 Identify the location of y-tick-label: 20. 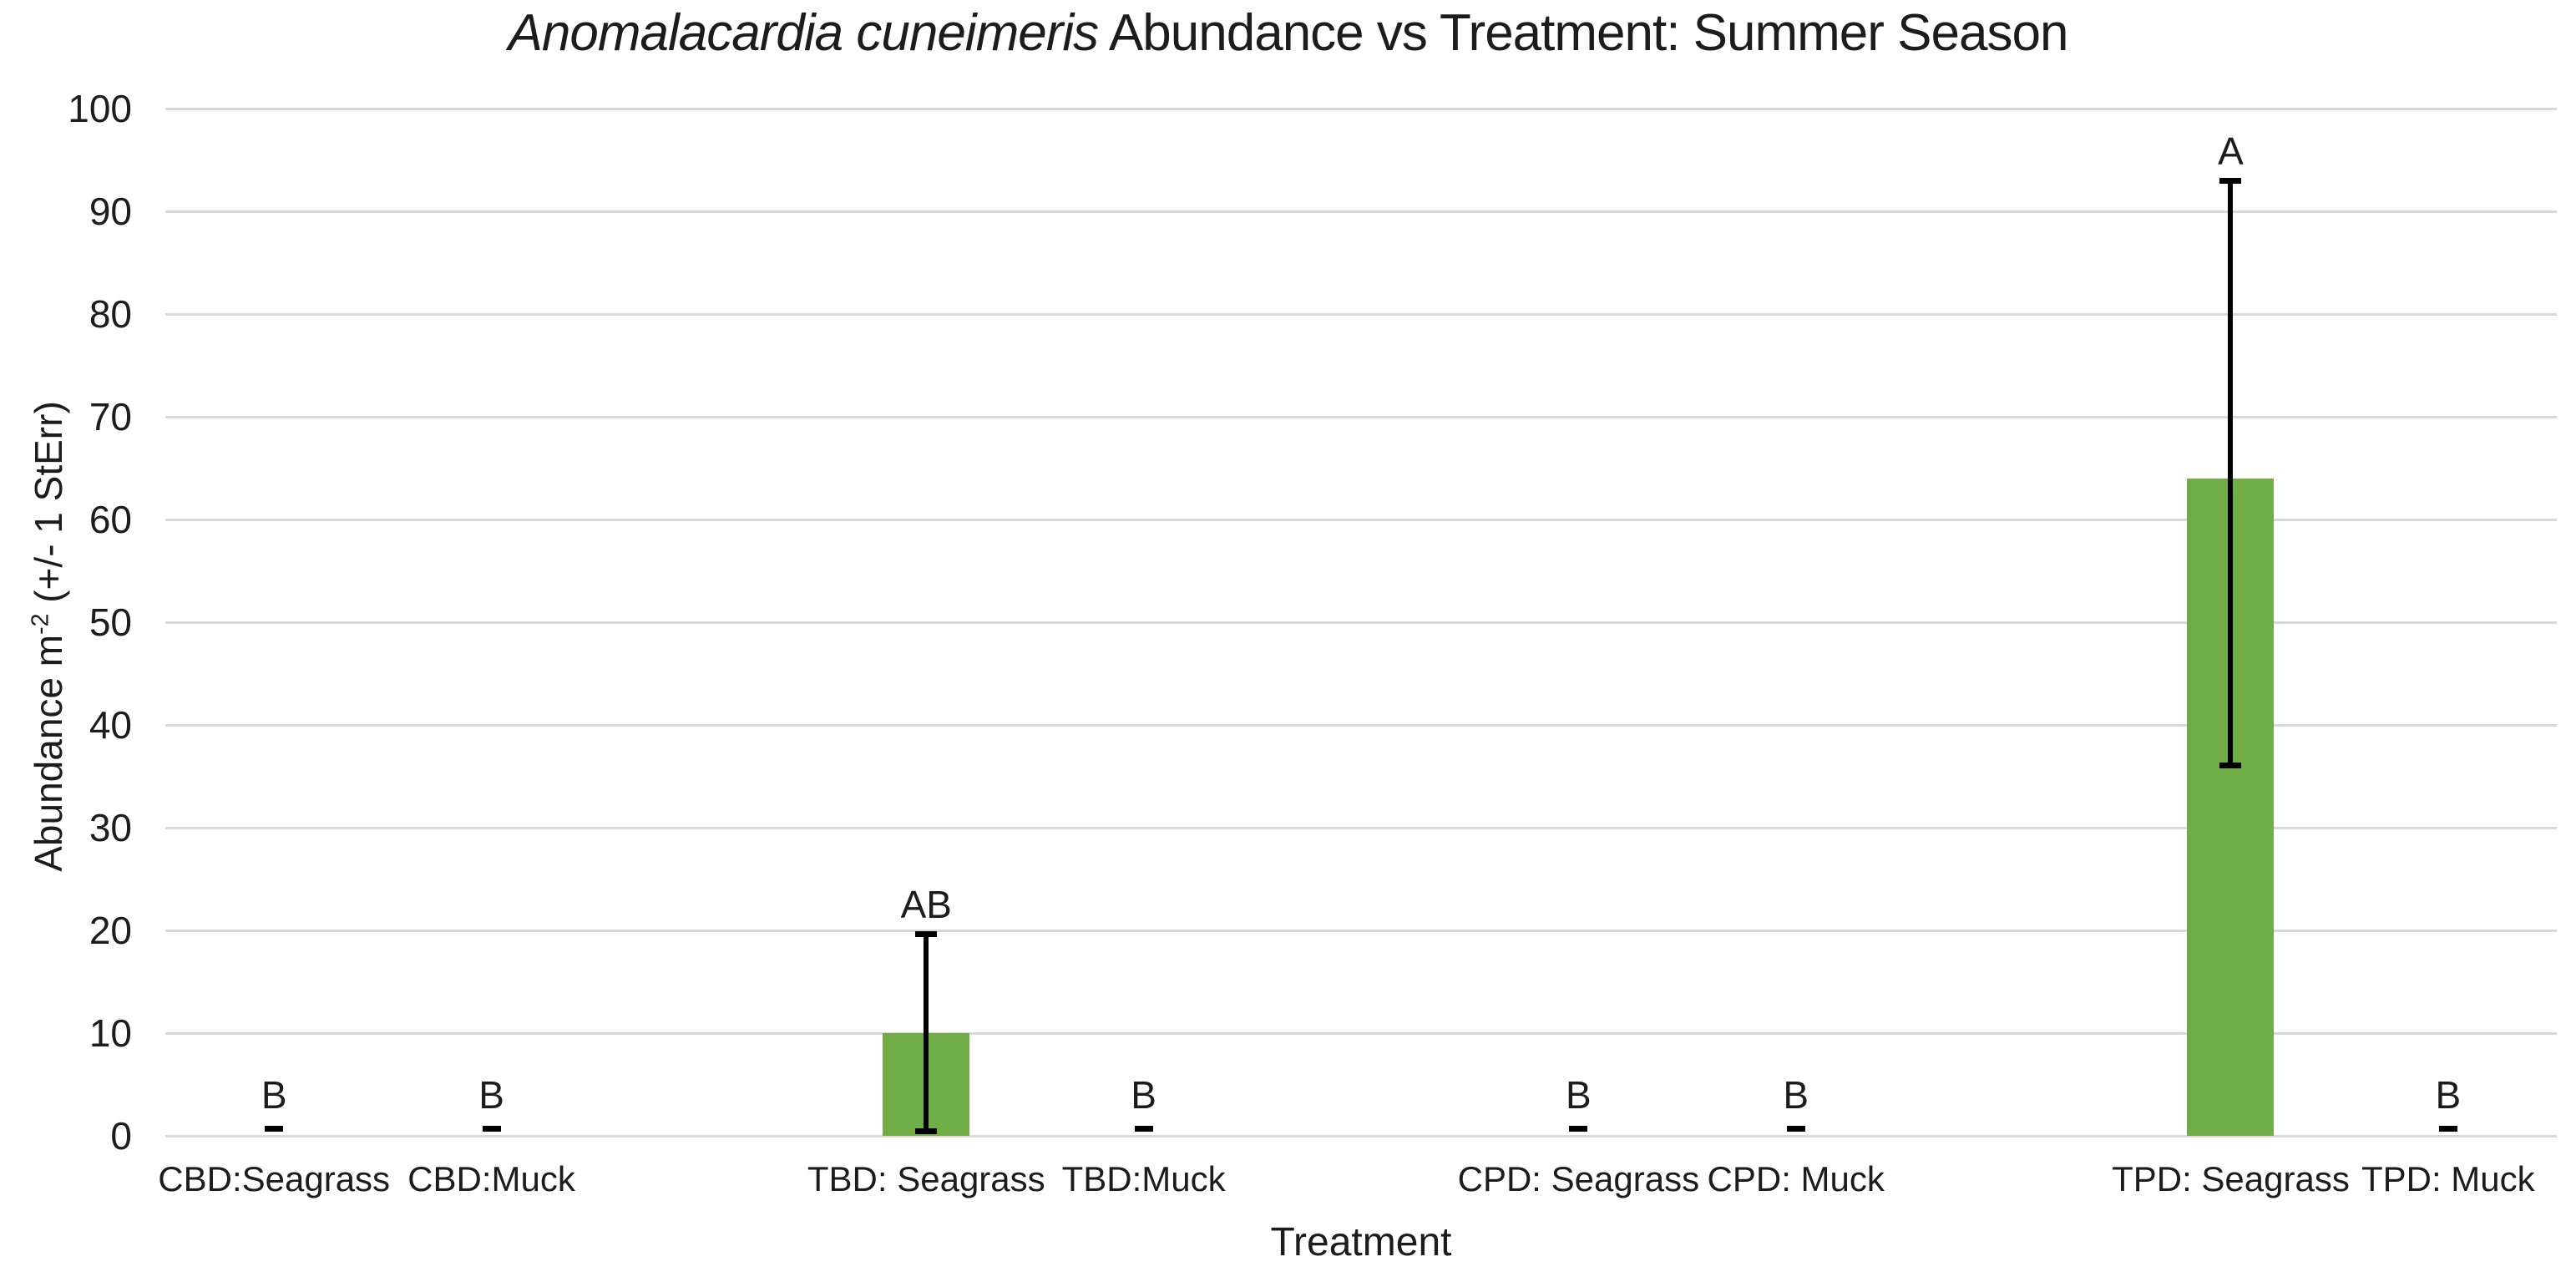
(110, 930).